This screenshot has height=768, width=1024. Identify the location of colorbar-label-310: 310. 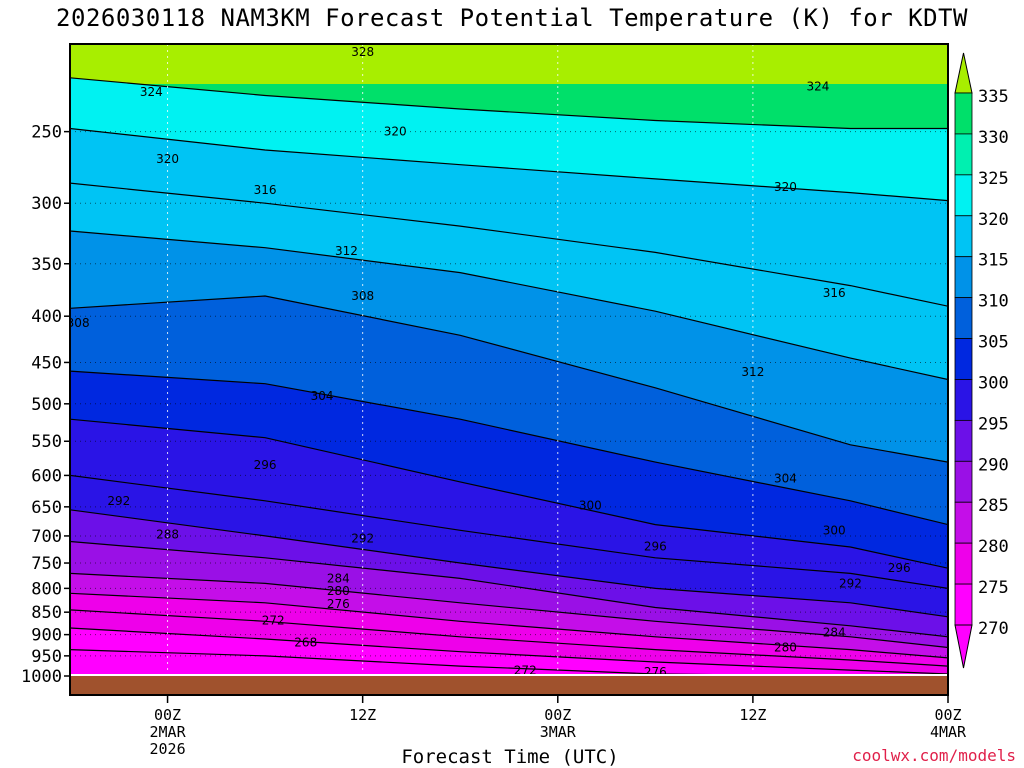
(993, 302).